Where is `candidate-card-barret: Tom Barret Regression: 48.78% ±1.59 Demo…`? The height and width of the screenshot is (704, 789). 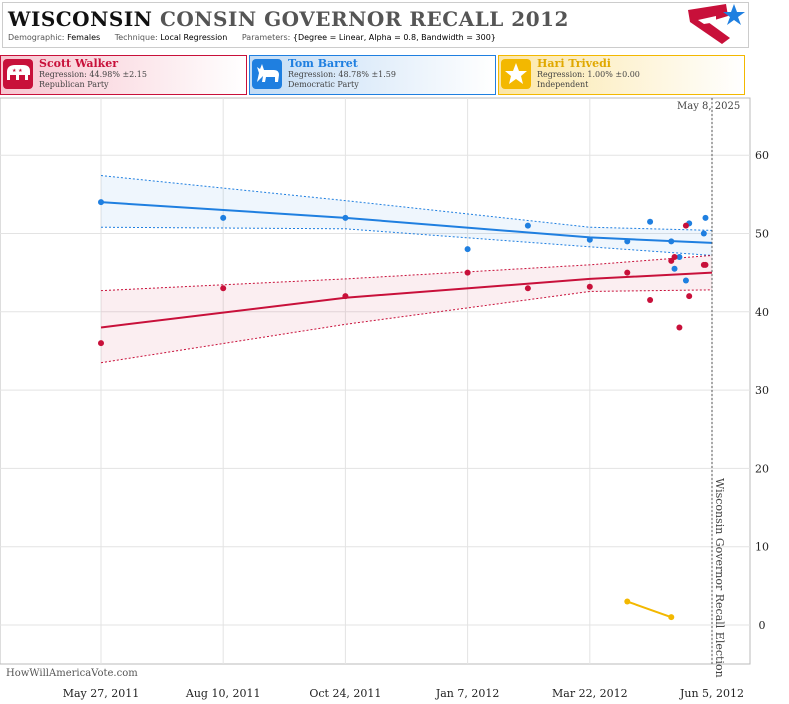
candidate-card-barret: Tom Barret Regression: 48.78% ±1.59 Demo… is located at coordinates (372, 75).